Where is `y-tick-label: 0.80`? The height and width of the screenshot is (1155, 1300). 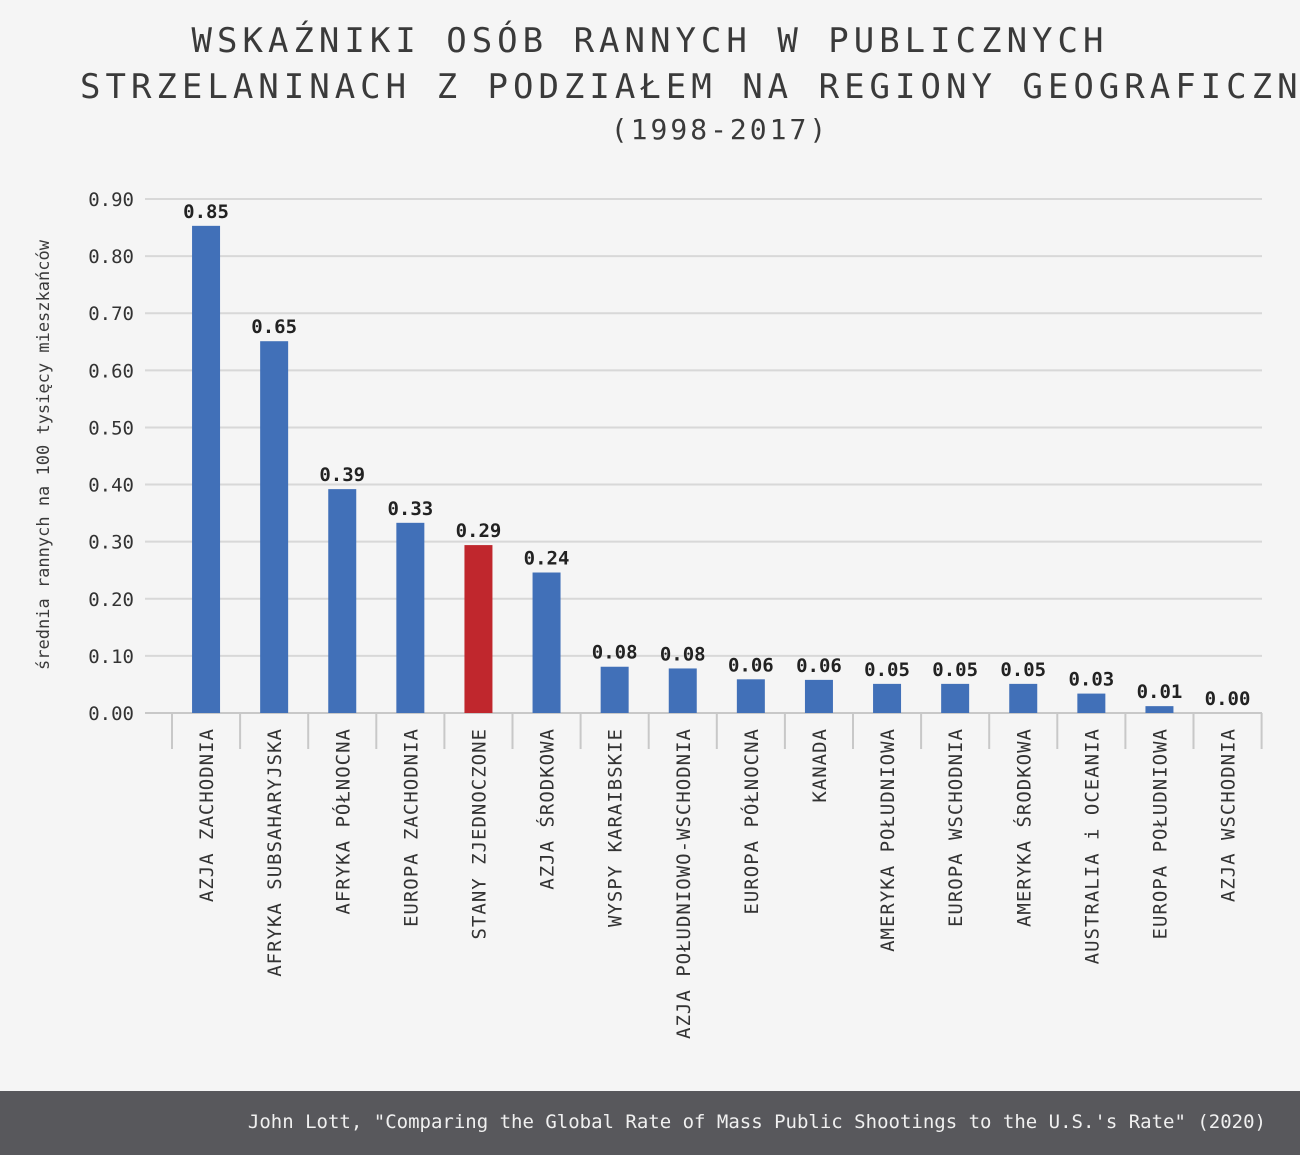 y-tick-label: 0.80 is located at coordinates (111, 257).